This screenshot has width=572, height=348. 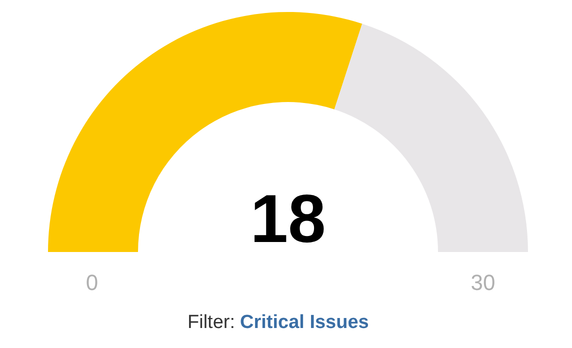 What do you see at coordinates (92, 282) in the screenshot?
I see `text: 0` at bounding box center [92, 282].